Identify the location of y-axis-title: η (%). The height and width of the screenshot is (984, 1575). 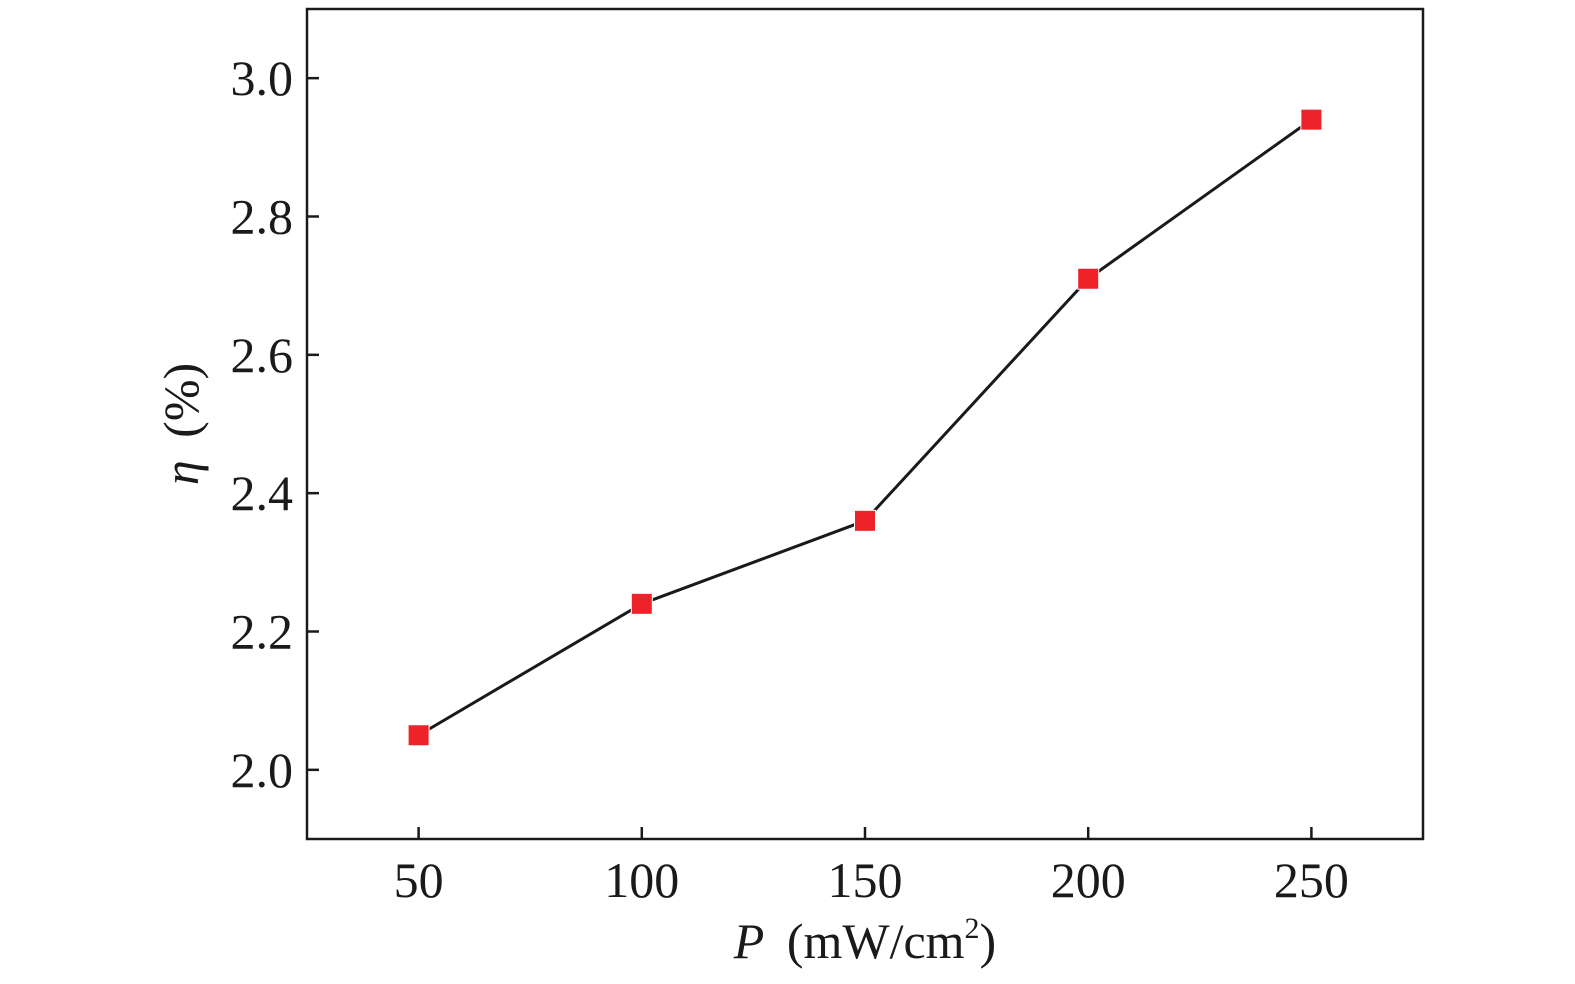
(181, 424).